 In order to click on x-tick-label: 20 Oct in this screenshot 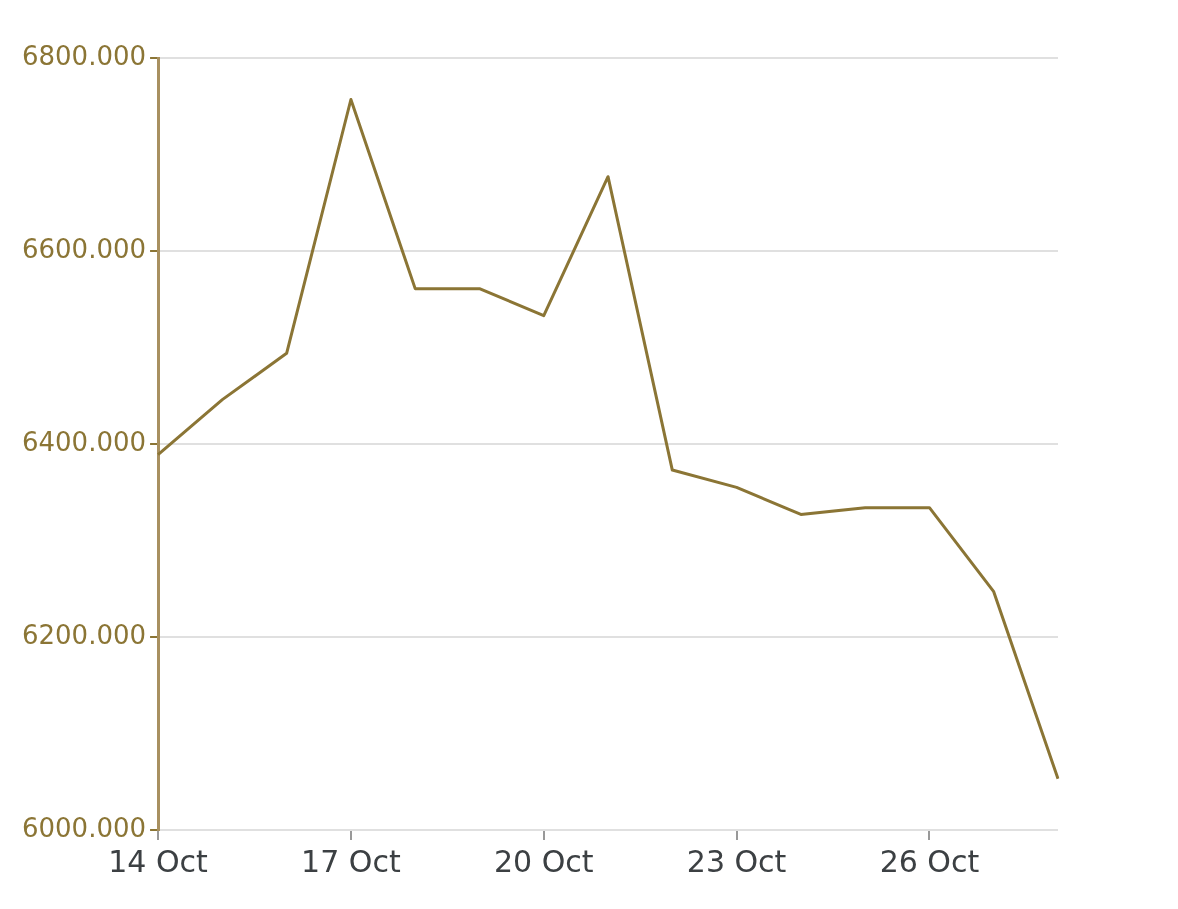, I will do `click(543, 861)`.